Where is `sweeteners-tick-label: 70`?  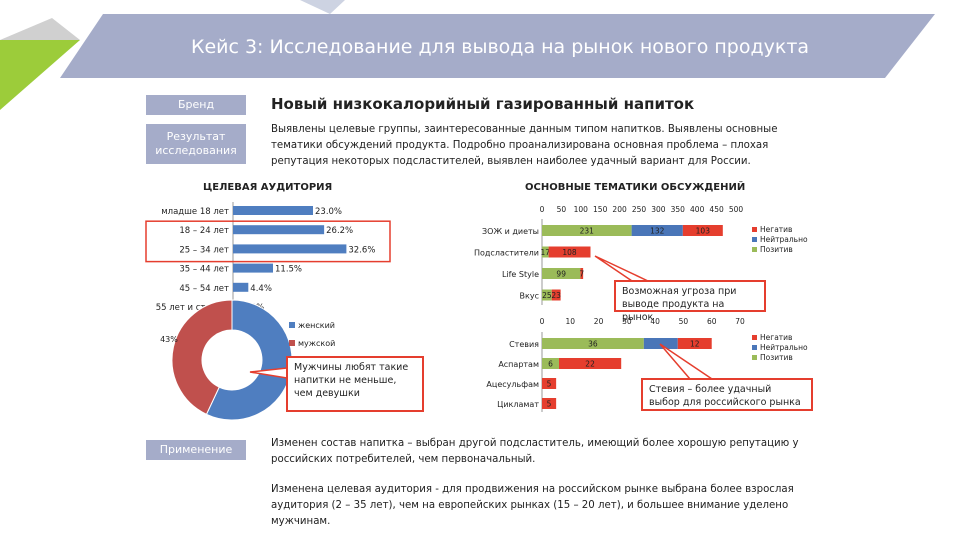
sweeteners-tick-label: 70 is located at coordinates (740, 321).